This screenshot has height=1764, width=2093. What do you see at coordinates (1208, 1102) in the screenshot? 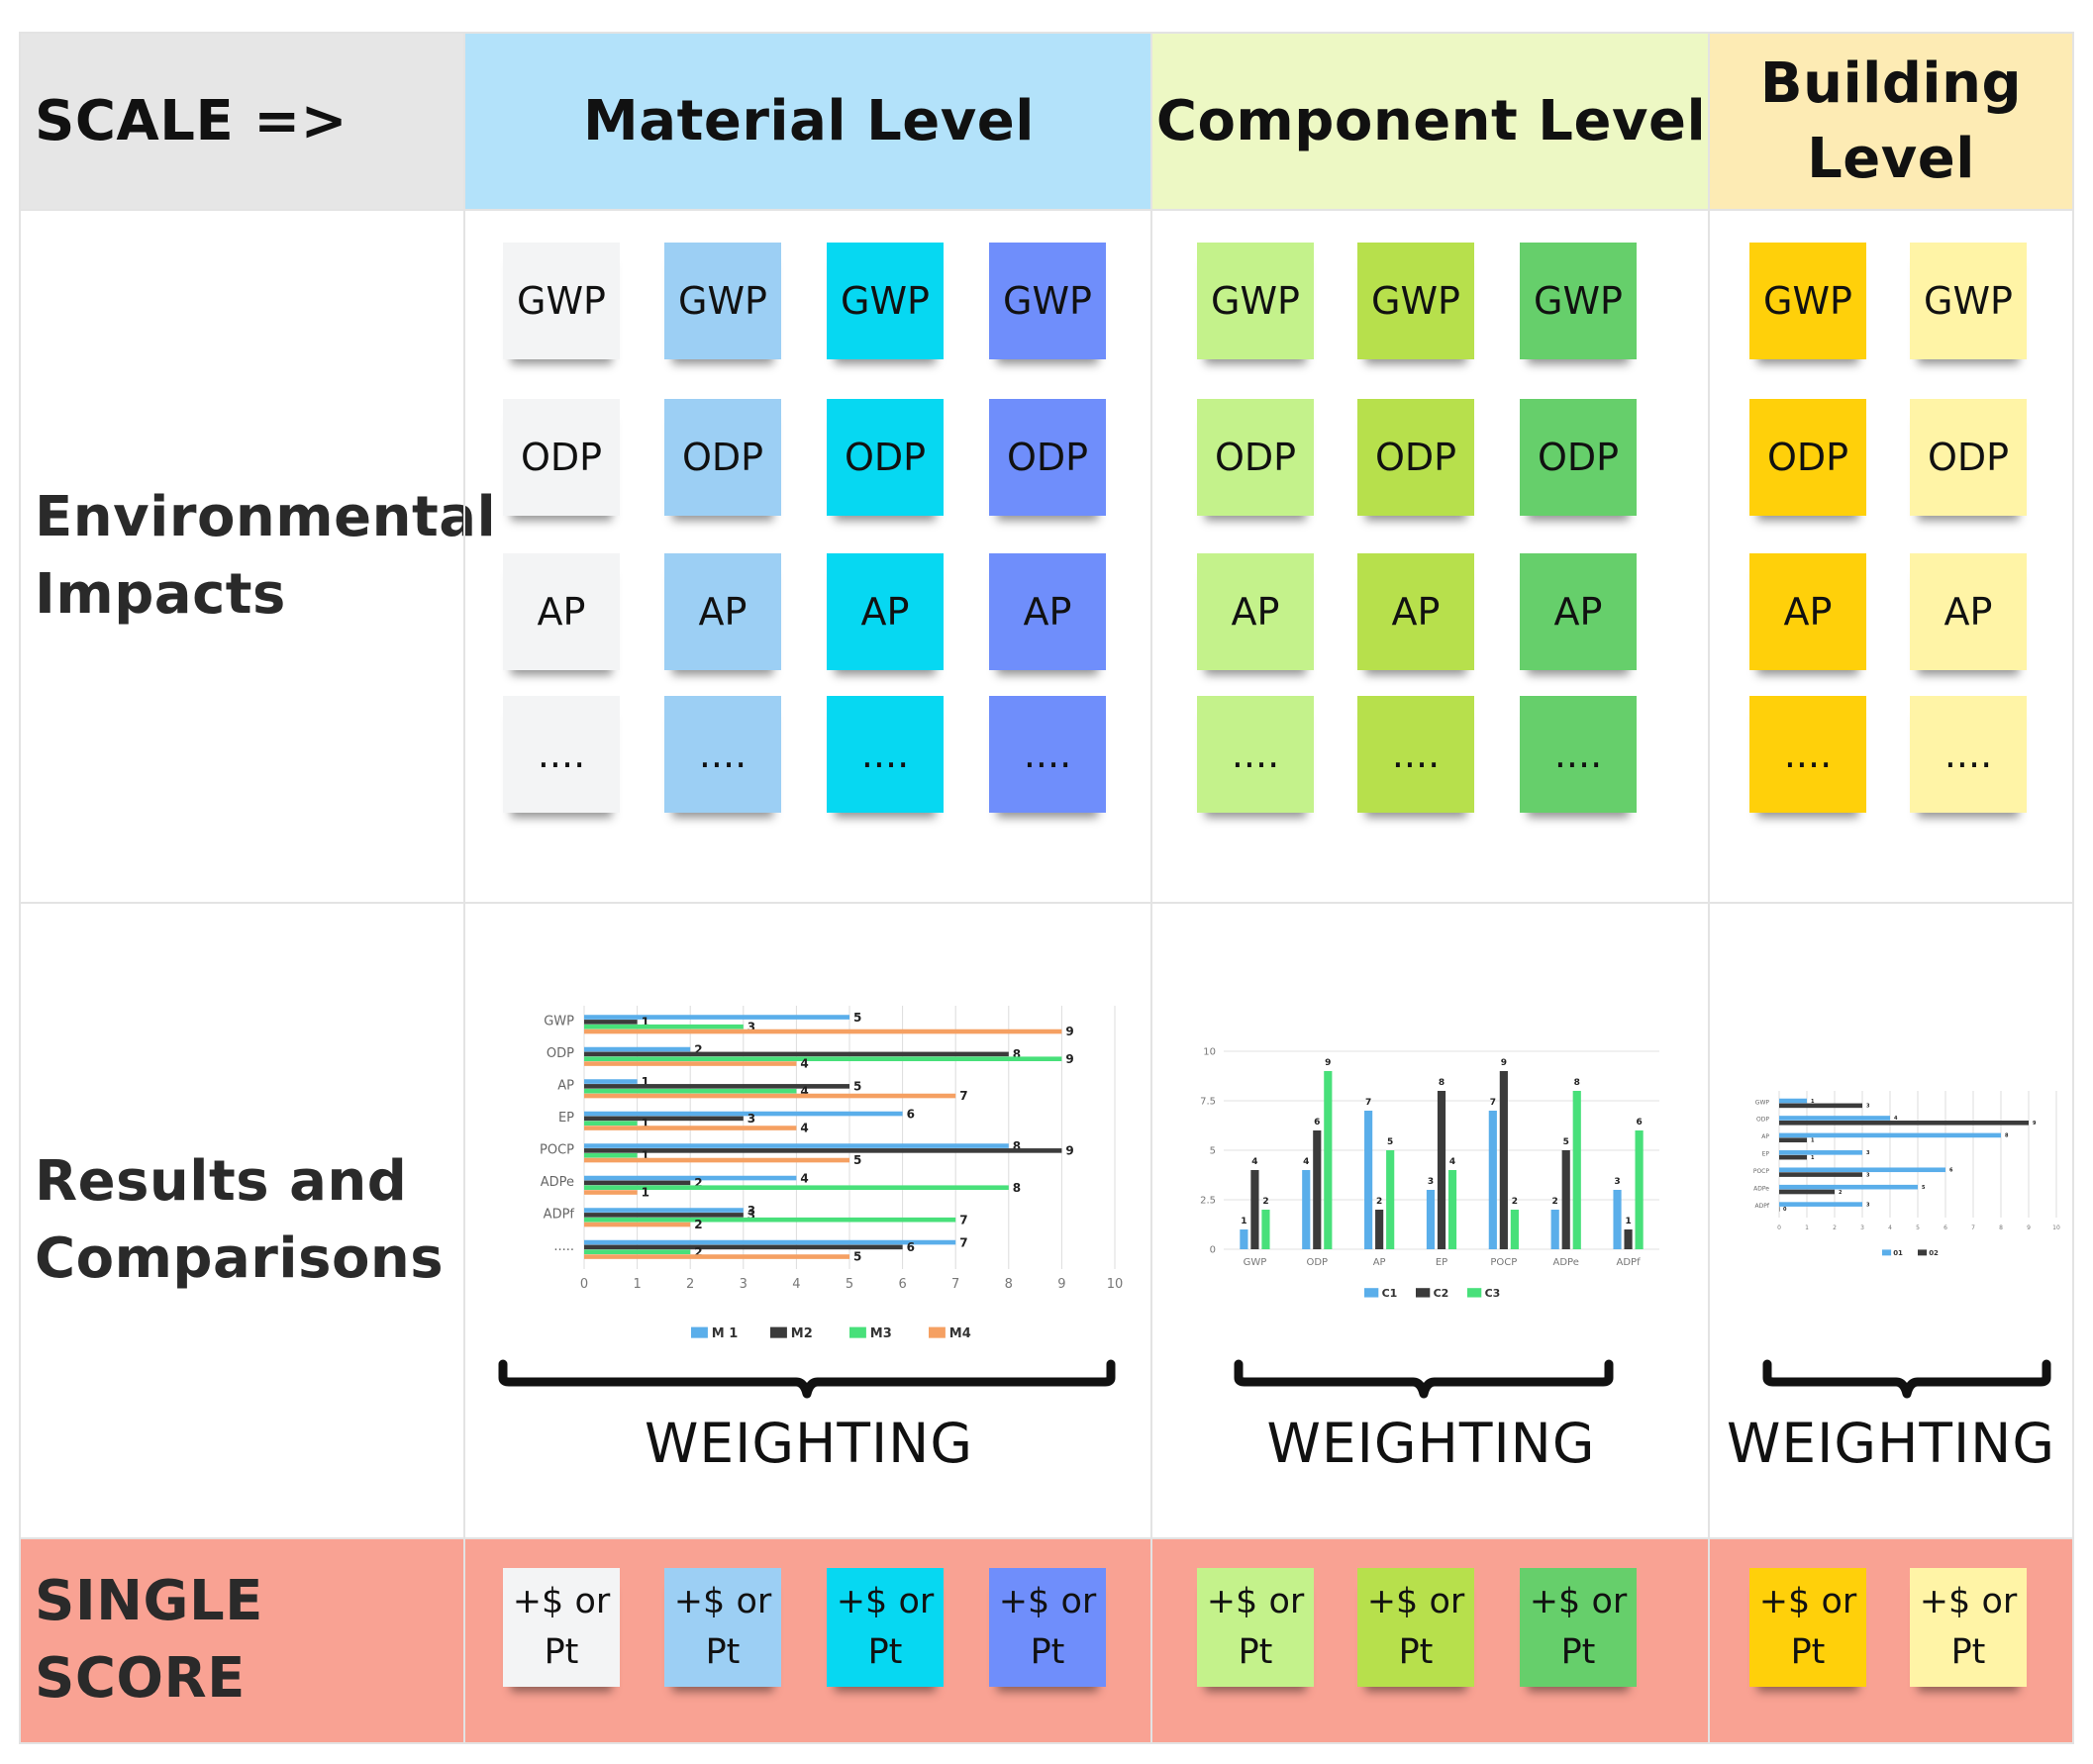
I see `y-tick-label: 7.5` at bounding box center [1208, 1102].